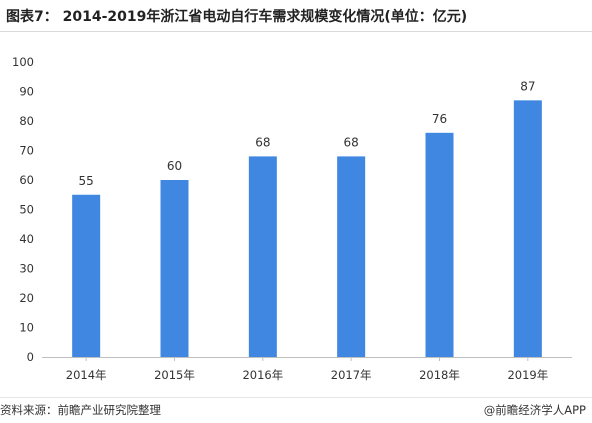 The image size is (592, 423). Describe the element at coordinates (439, 375) in the screenshot. I see `x-tick-label: 2018年` at that location.